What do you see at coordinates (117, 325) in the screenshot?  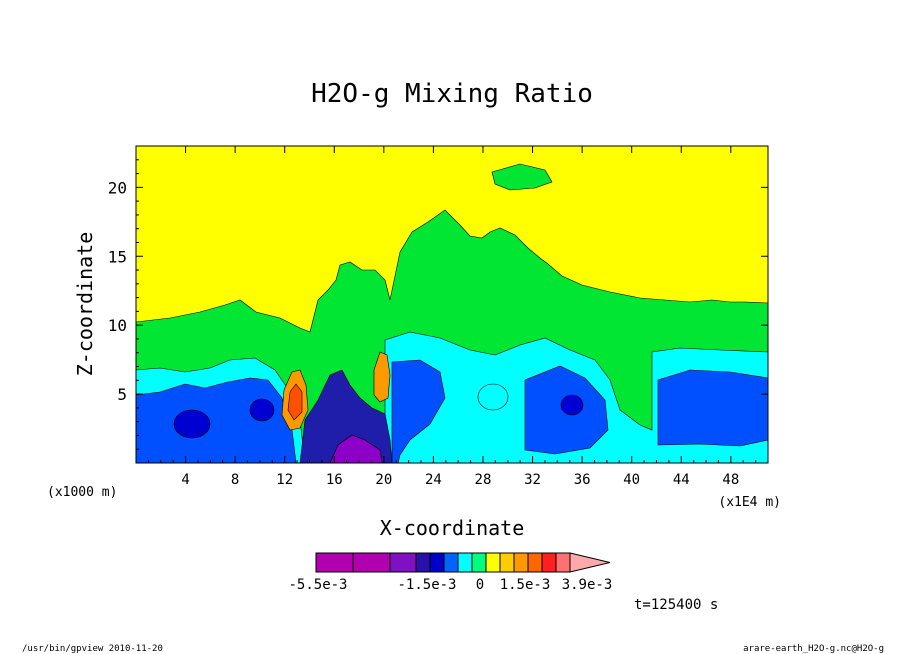 I see `y-tick-label: 10` at bounding box center [117, 325].